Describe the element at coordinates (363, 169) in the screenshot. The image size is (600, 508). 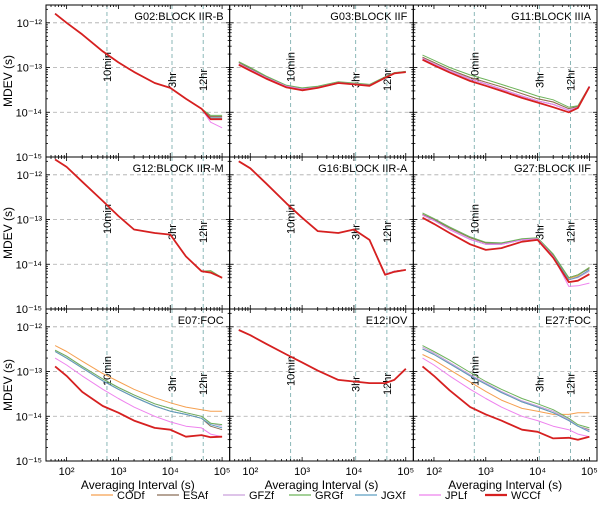
I see `panel-title: G16:BLOCK IIR-A` at that location.